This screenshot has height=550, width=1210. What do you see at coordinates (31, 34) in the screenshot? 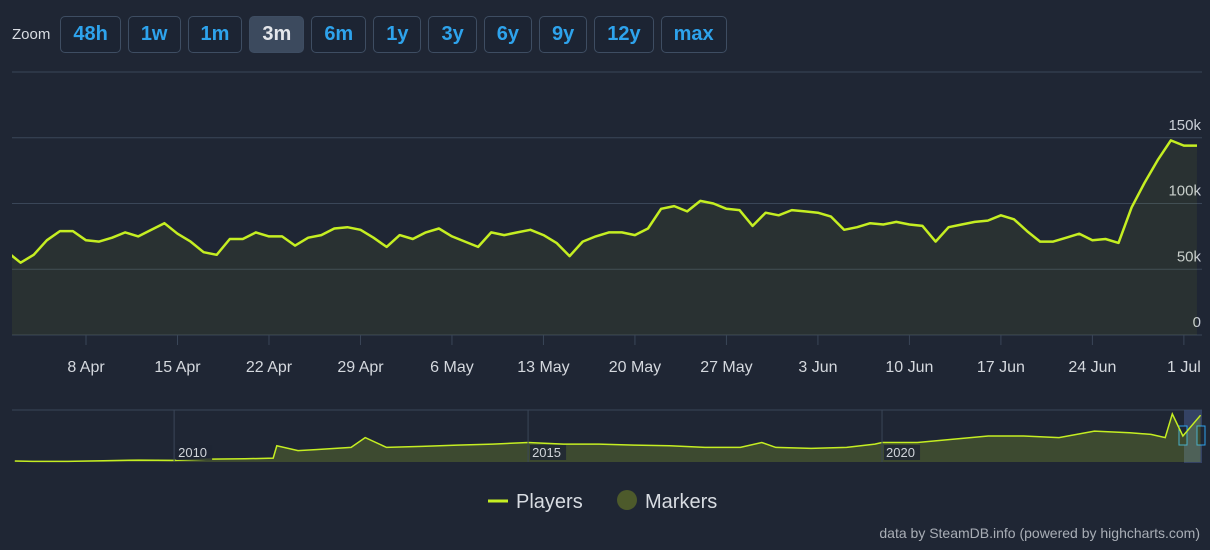
I see `zoom-label: Zoom` at bounding box center [31, 34].